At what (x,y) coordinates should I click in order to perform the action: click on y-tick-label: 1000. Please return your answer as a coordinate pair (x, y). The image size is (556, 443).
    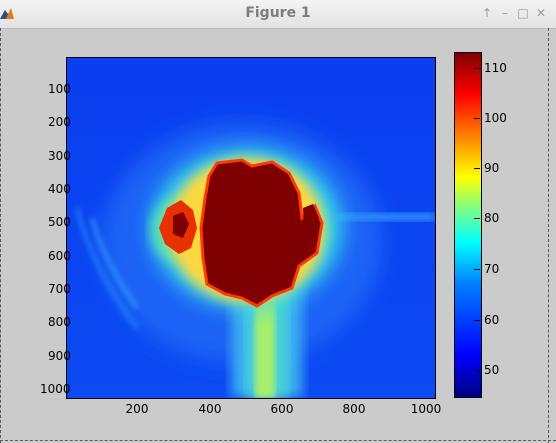
    Looking at the image, I should click on (55, 389).